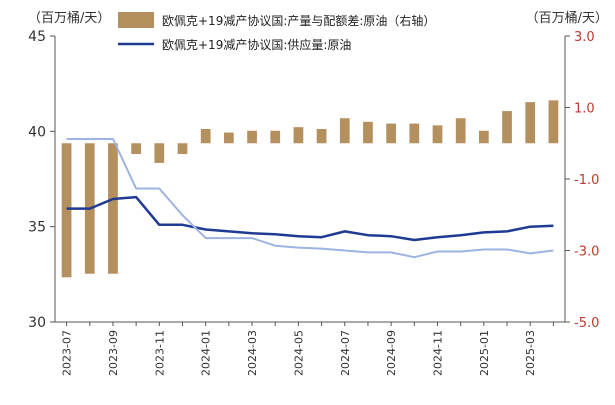 This screenshot has width=615, height=405. What do you see at coordinates (310, 218) in the screenshot?
I see `supply-line` at bounding box center [310, 218].